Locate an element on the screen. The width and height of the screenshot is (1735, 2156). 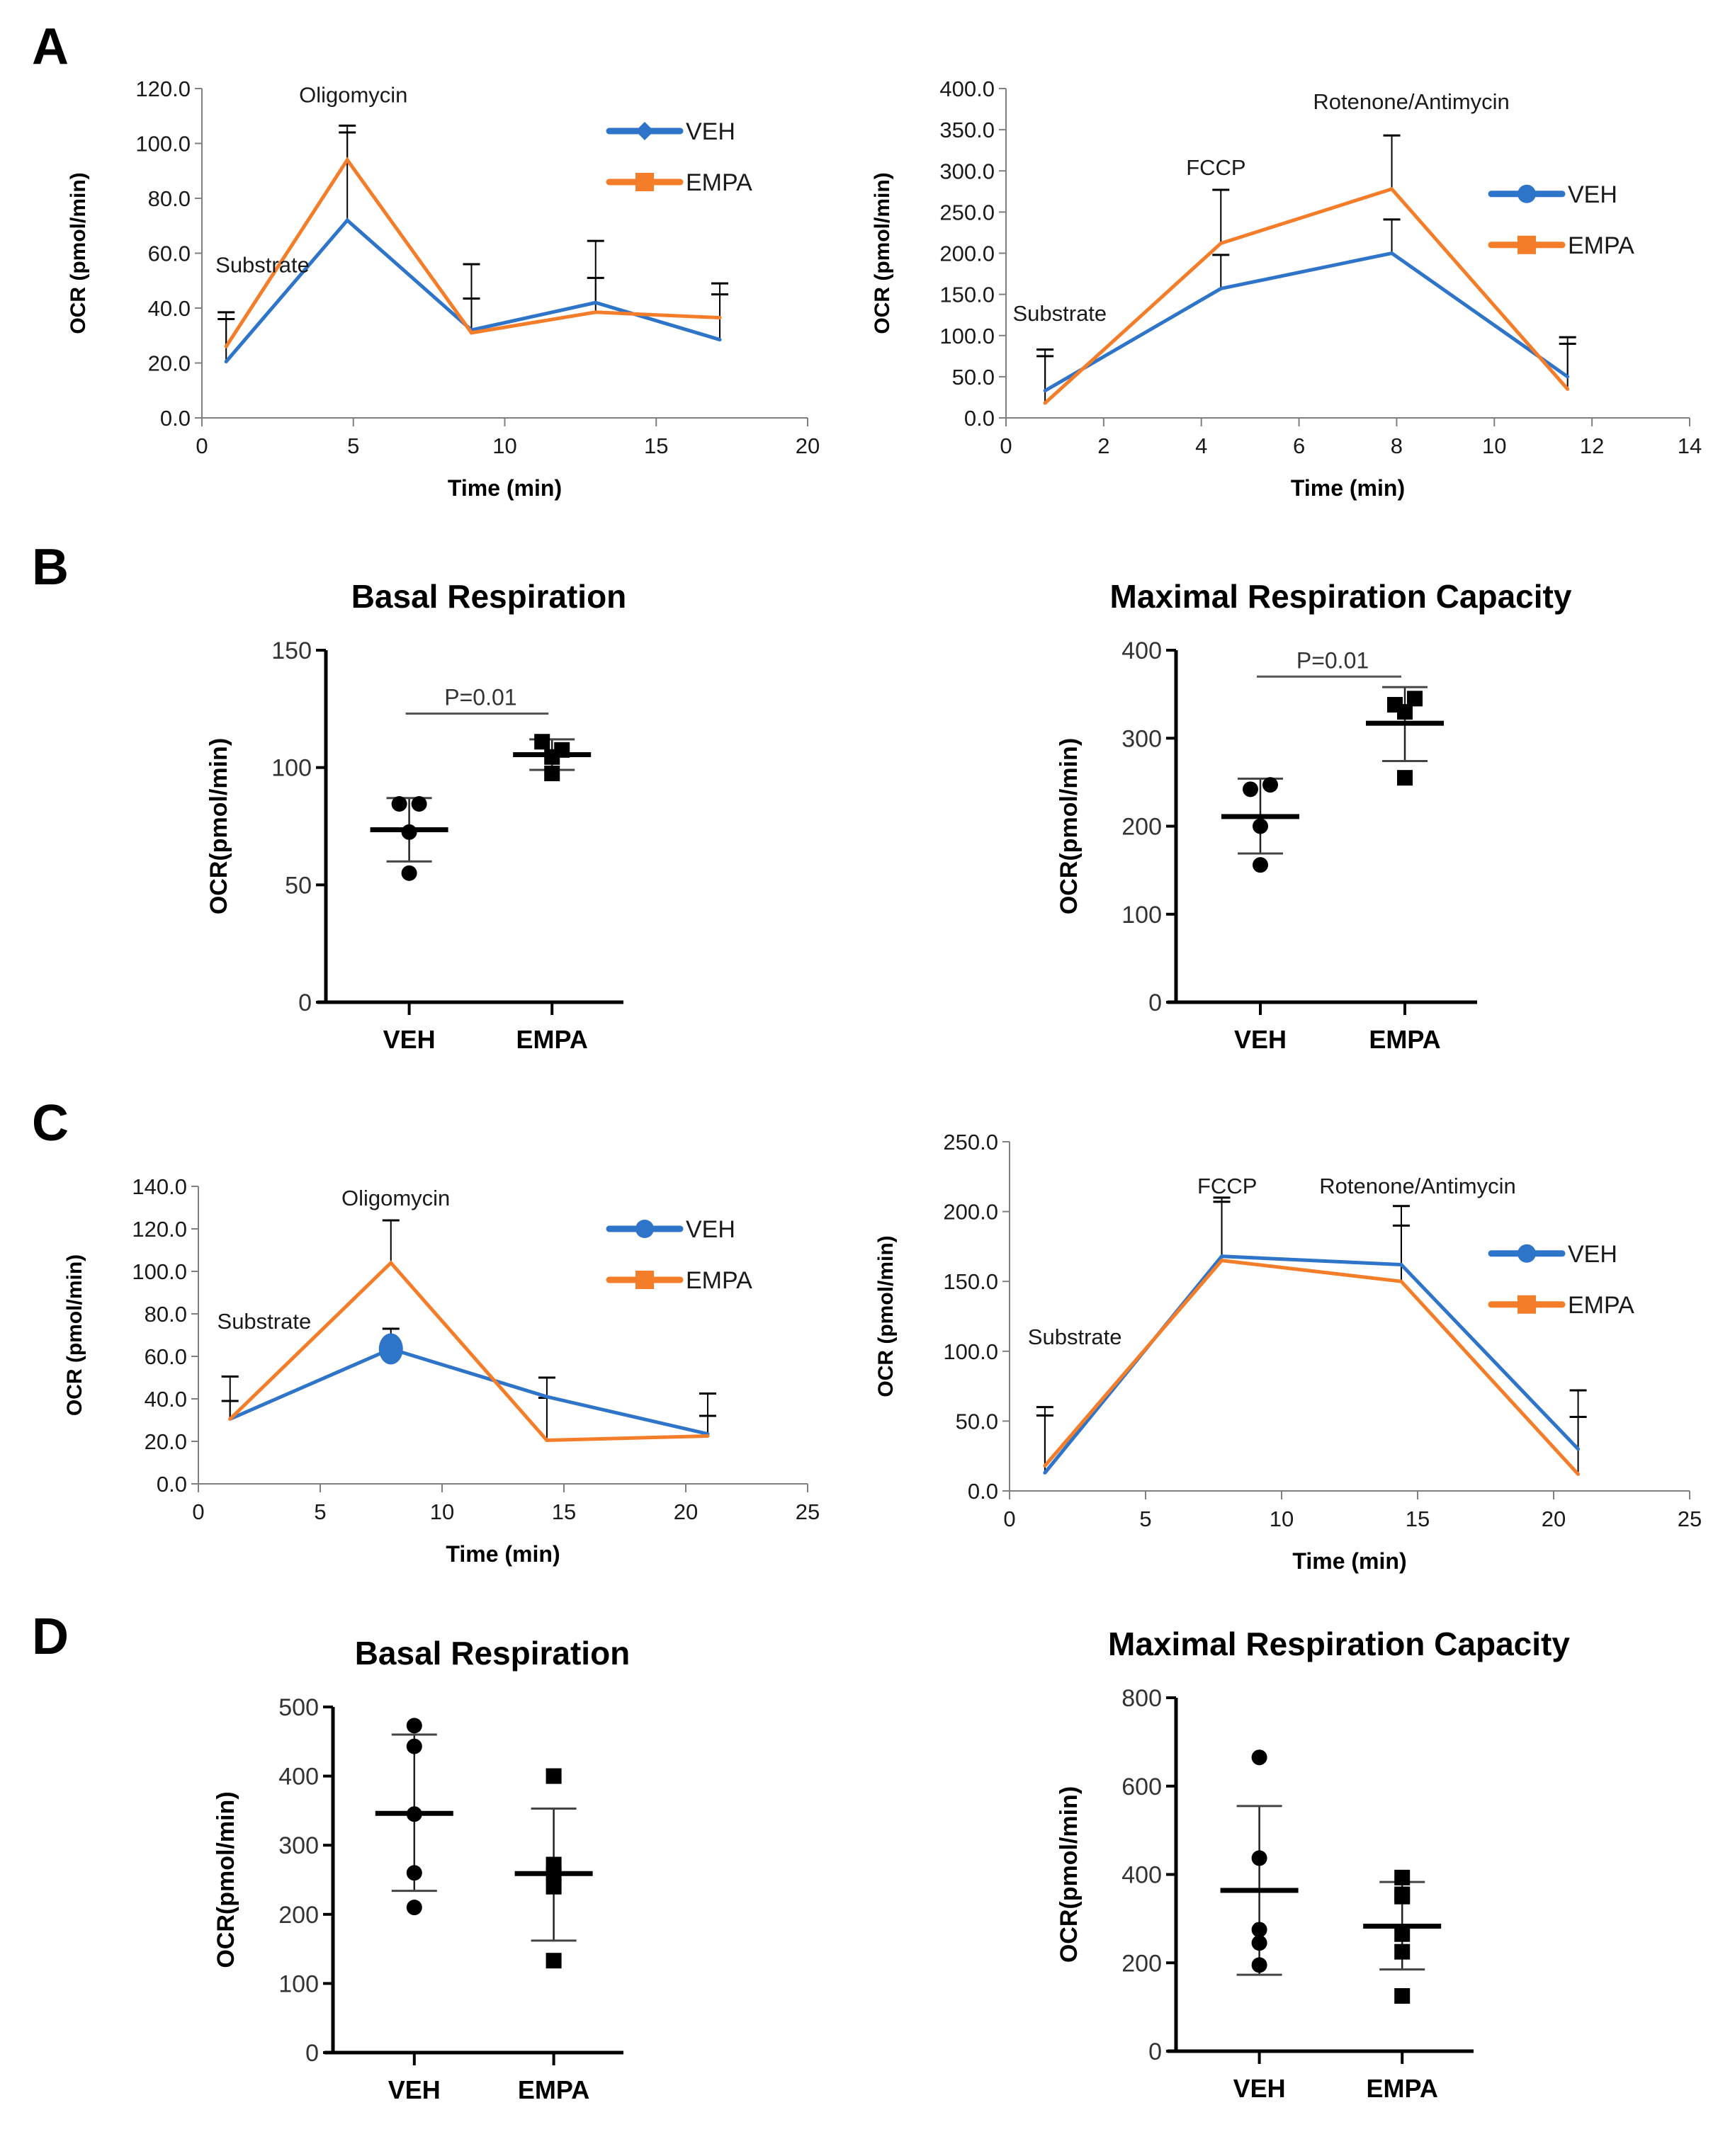
significance-label: P=0.01 is located at coordinates (1332, 660).